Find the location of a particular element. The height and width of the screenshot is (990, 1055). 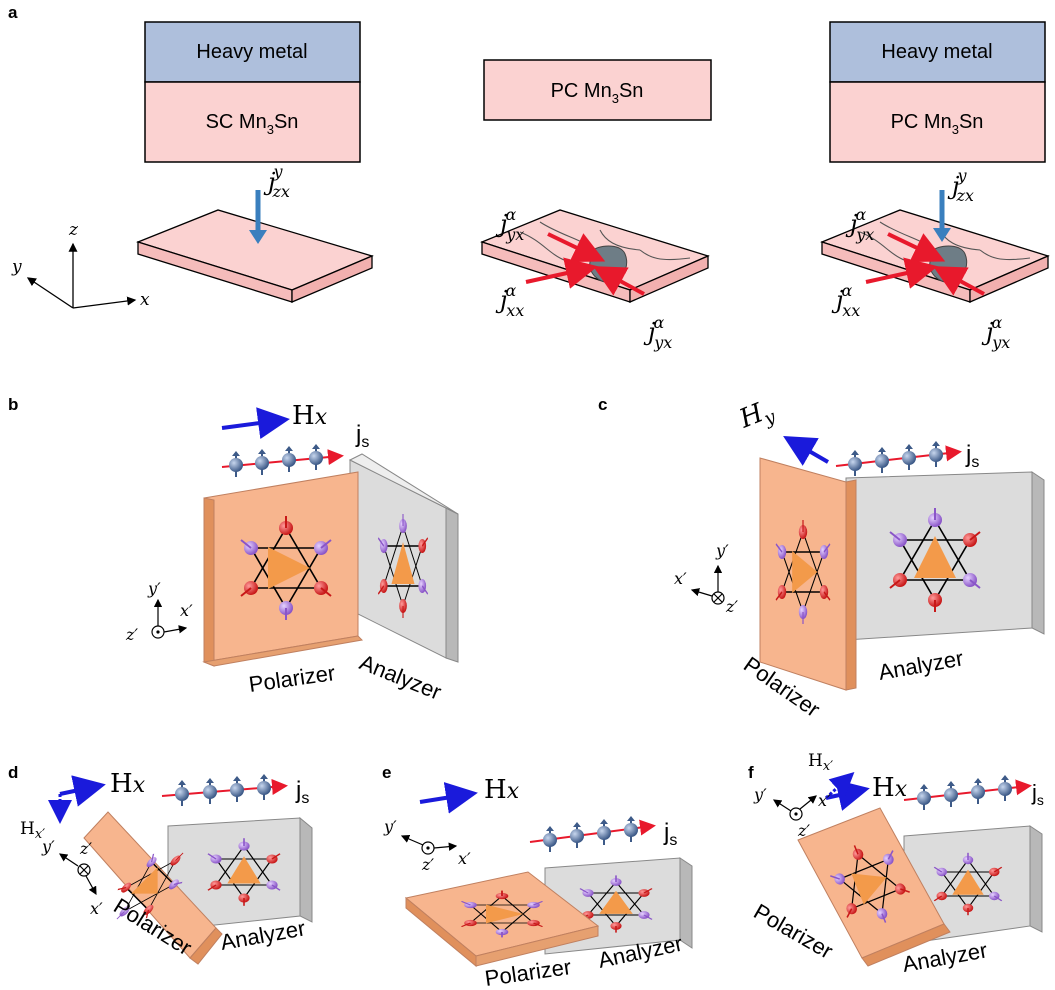

panel-label-f: f is located at coordinates (751, 772).